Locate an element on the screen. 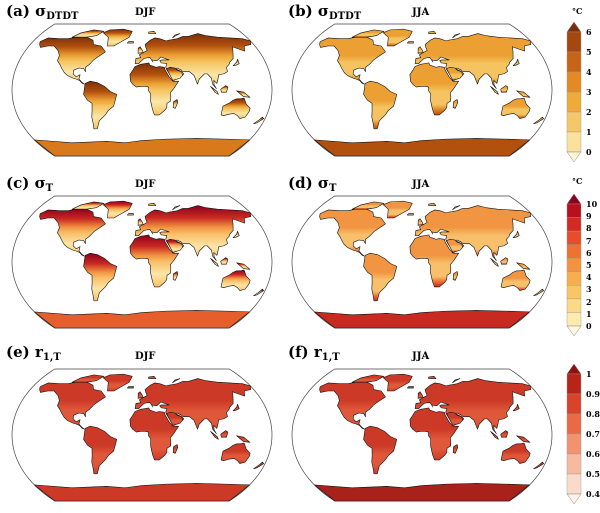 The width and height of the screenshot is (600, 513). colorbar-1-tick: 2 is located at coordinates (589, 112).